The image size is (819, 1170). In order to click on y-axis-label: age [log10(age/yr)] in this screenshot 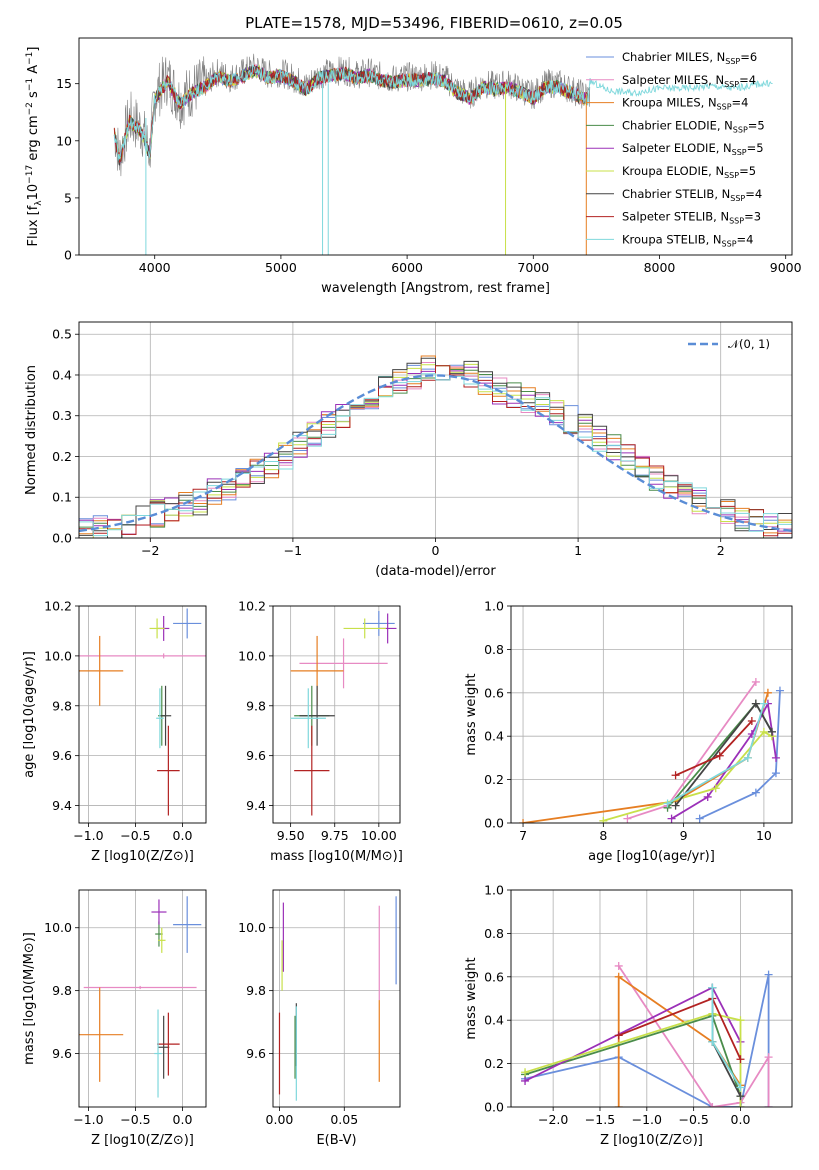, I will do `click(29, 714)`.